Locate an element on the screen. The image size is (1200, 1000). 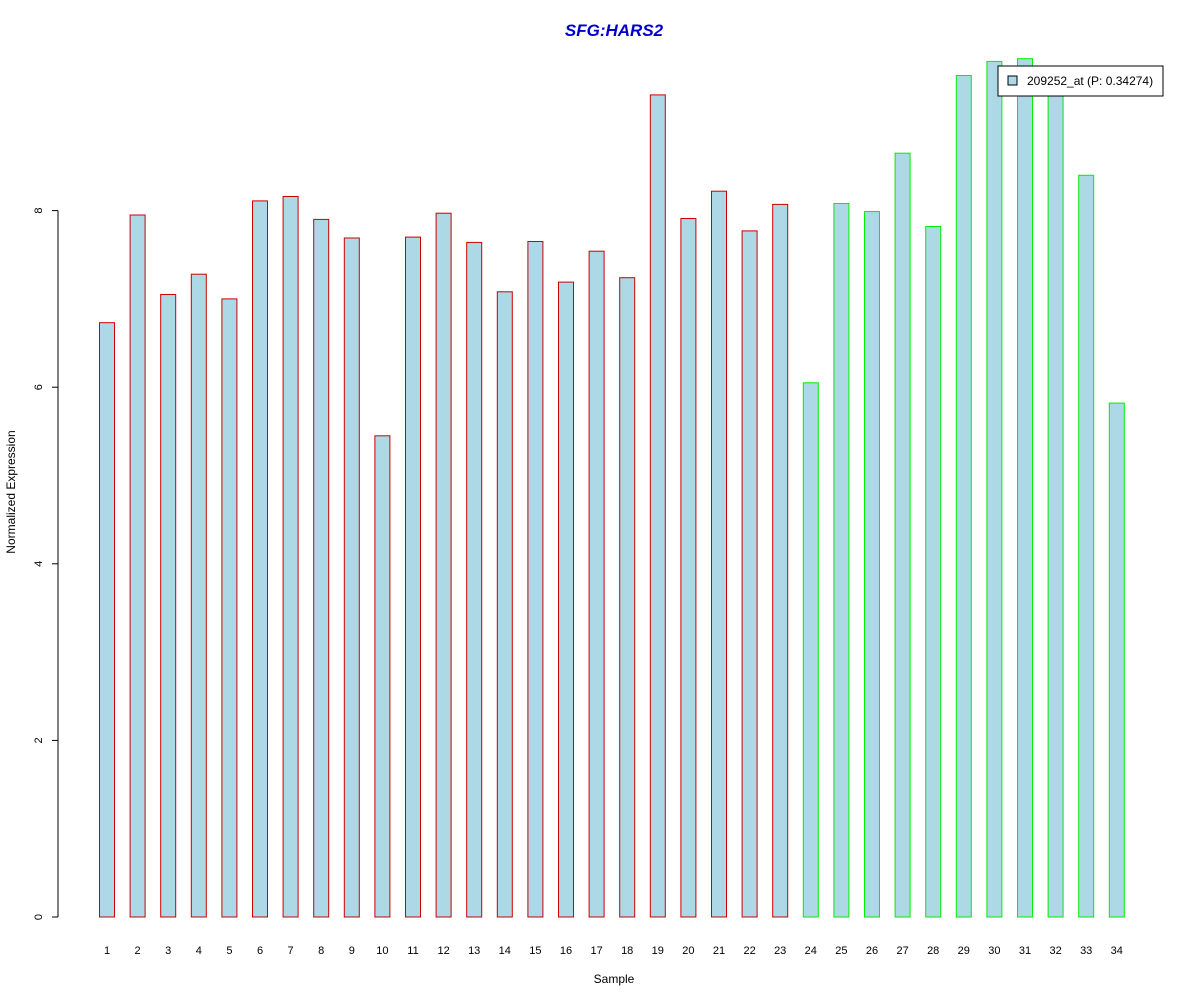
y-tick-label: 6 is located at coordinates (39, 387).